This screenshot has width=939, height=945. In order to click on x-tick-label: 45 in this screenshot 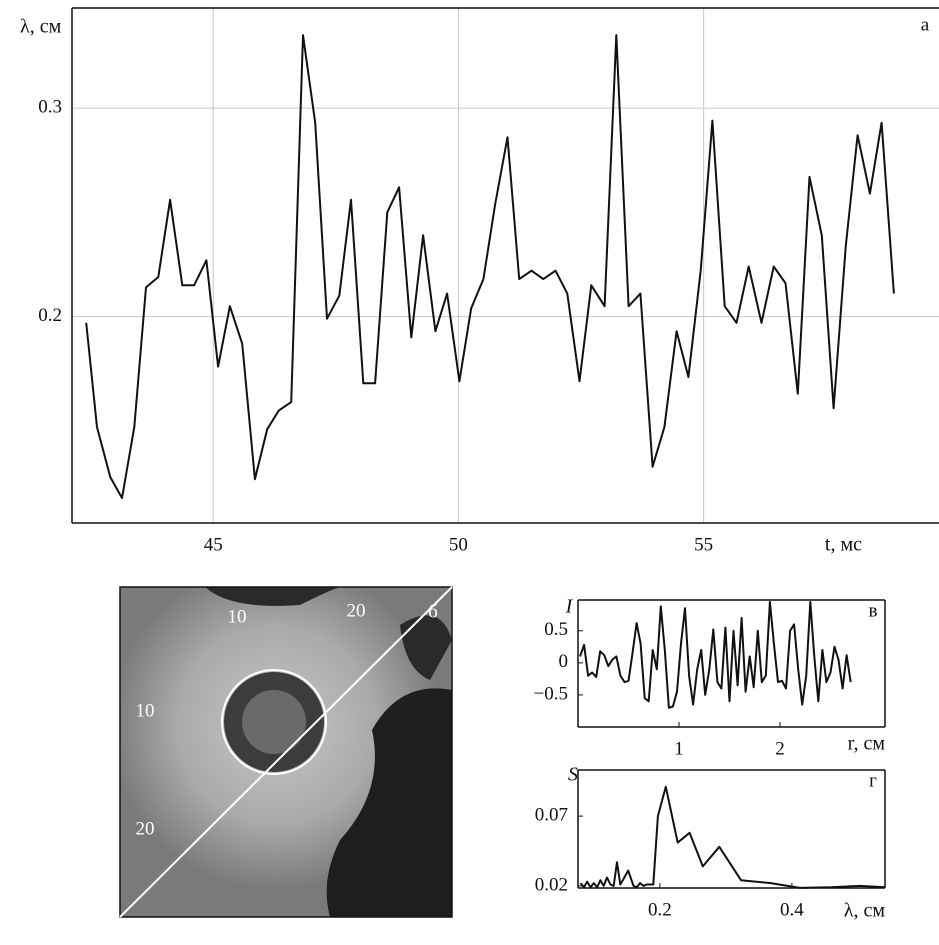, I will do `click(213, 544)`.